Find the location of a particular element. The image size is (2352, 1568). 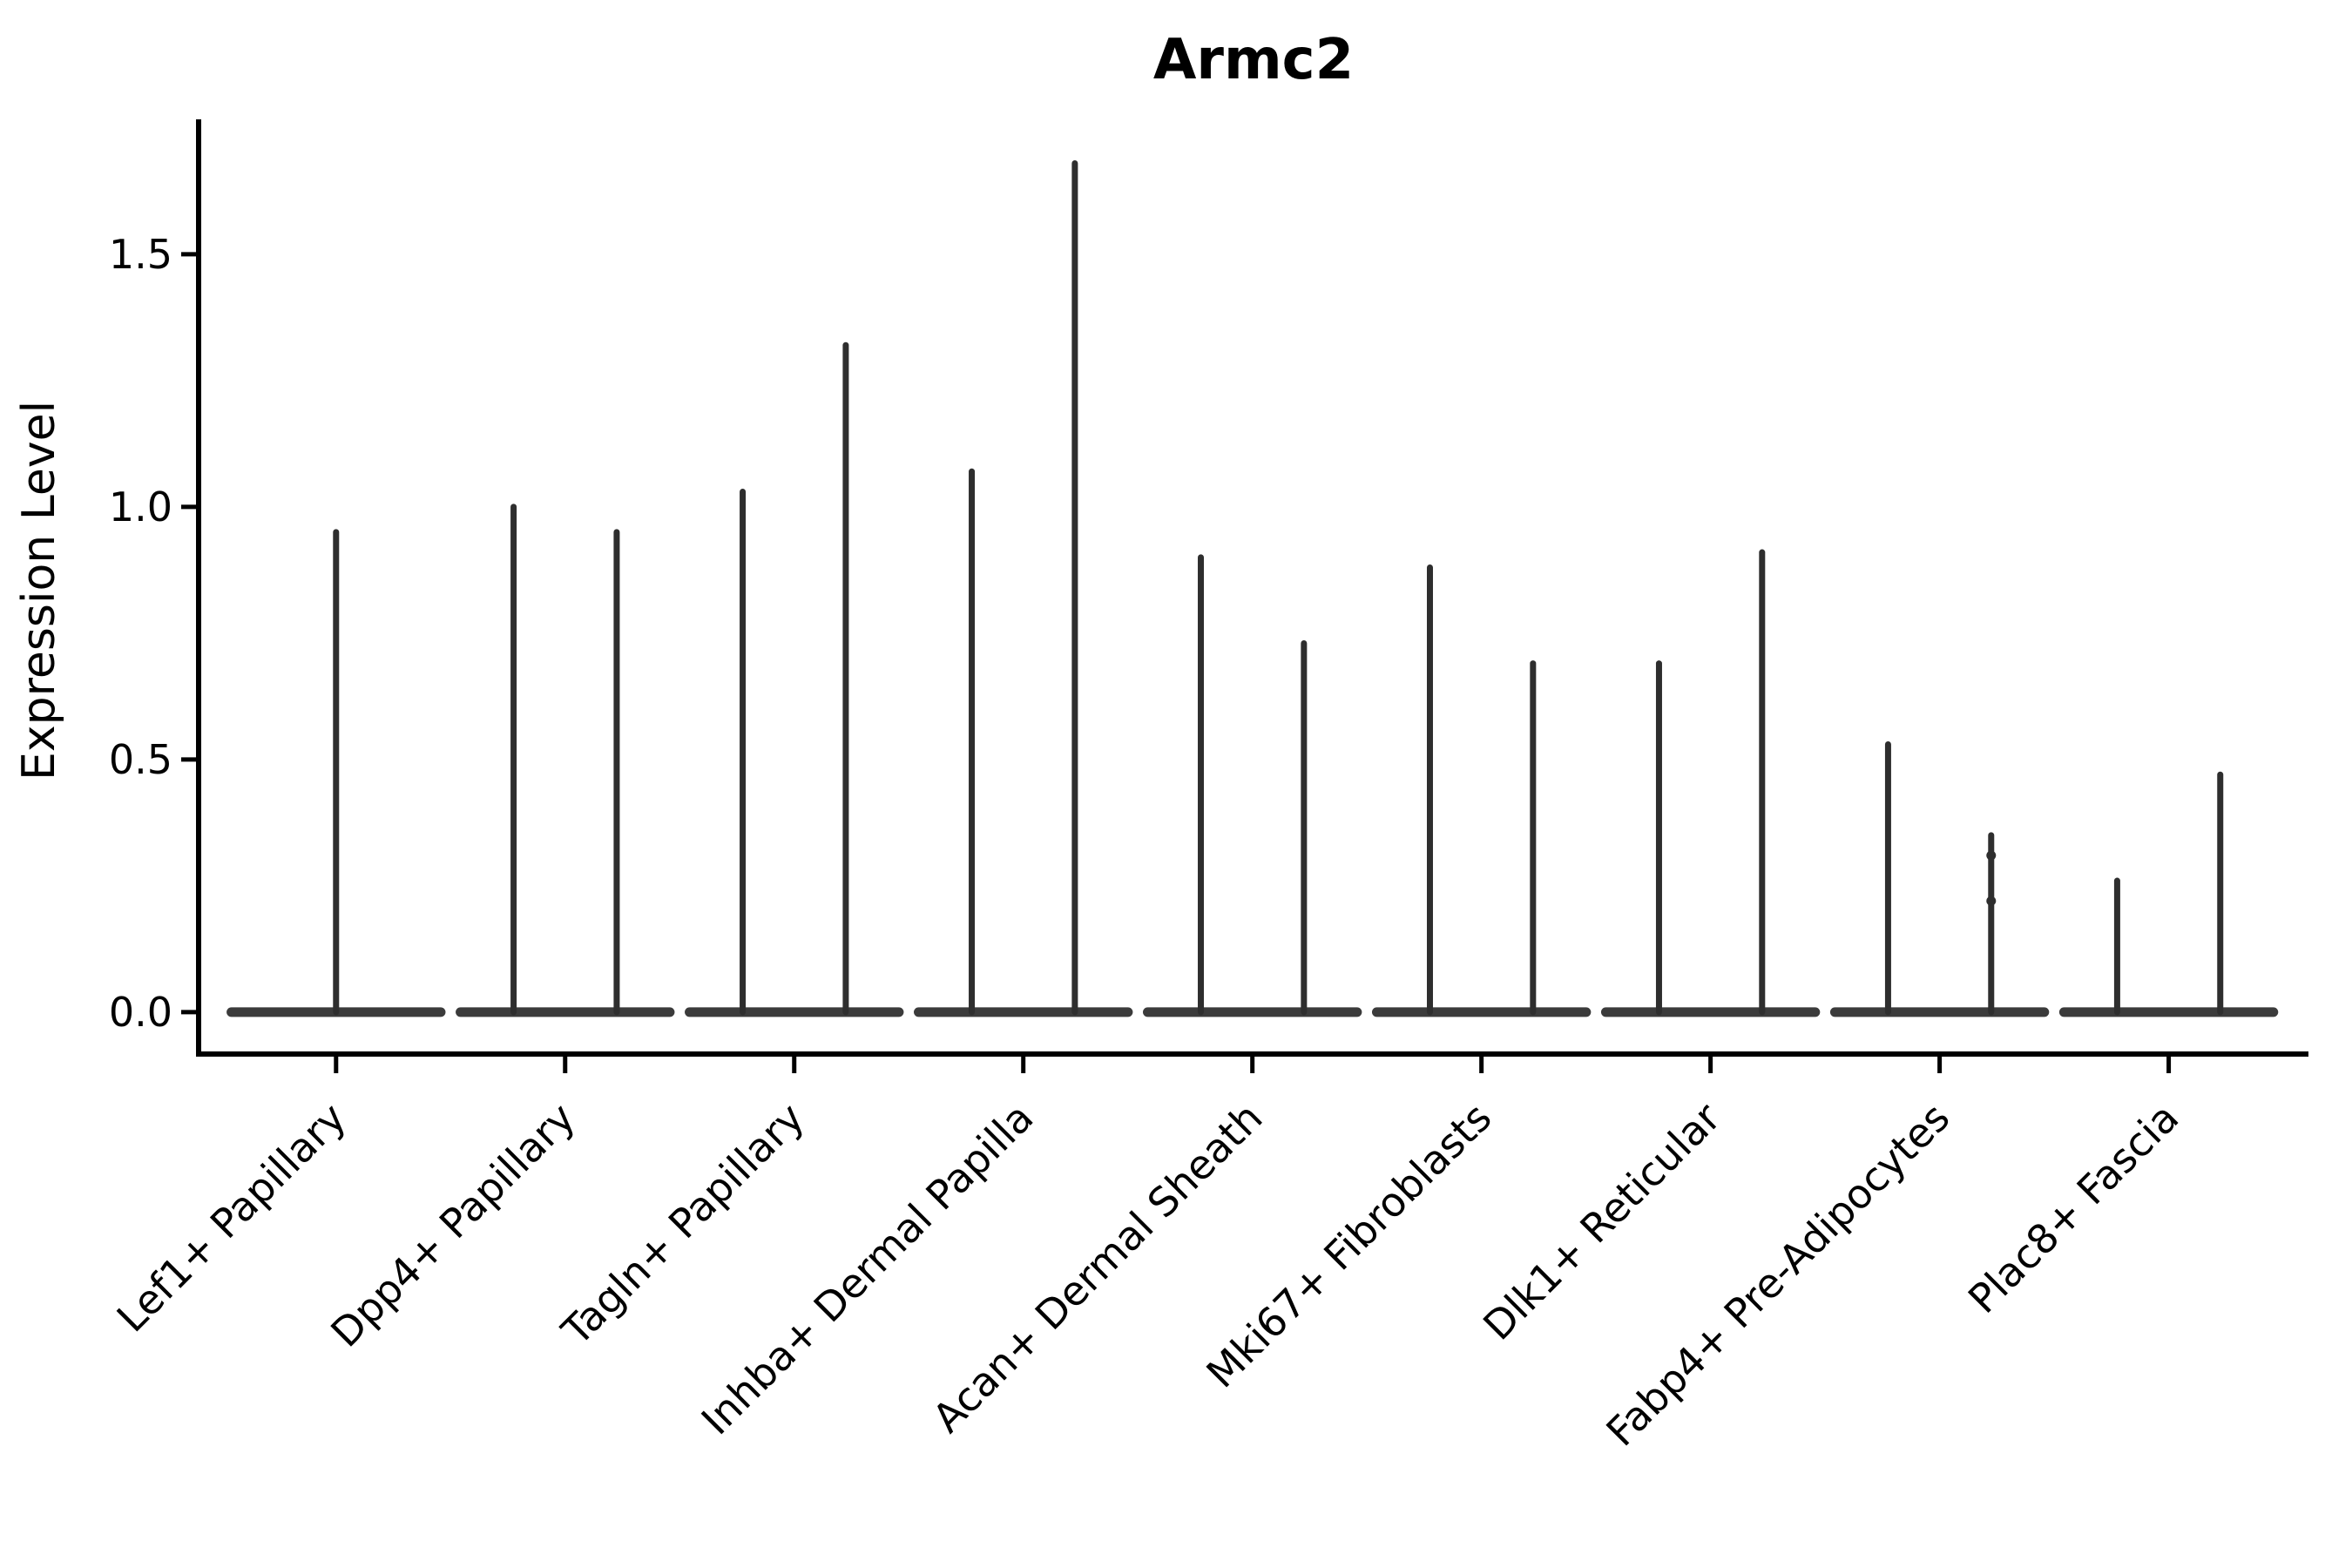

y-tick-label: 0.0 is located at coordinates (140, 1013).